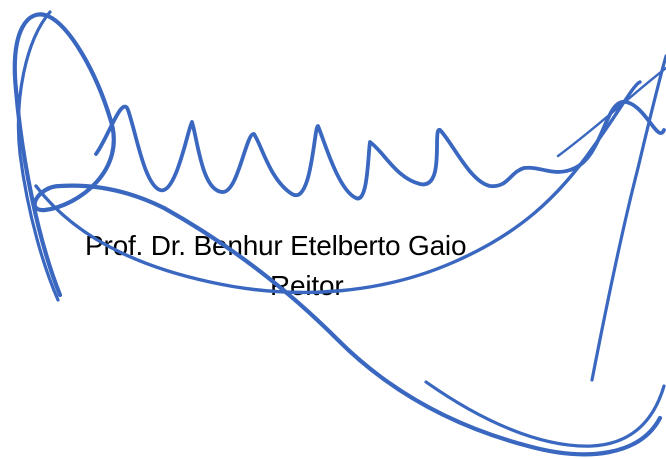 The image size is (666, 459). What do you see at coordinates (611, 112) in the screenshot?
I see `signature-stroke-right-thin` at bounding box center [611, 112].